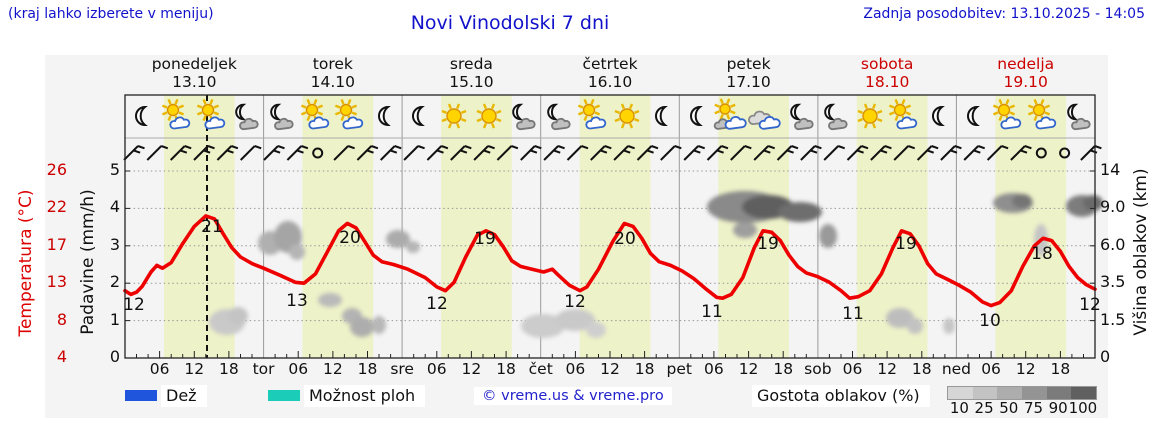 This screenshot has height=443, width=1152. Describe the element at coordinates (114, 356) in the screenshot. I see `precip-tick: 0` at that location.